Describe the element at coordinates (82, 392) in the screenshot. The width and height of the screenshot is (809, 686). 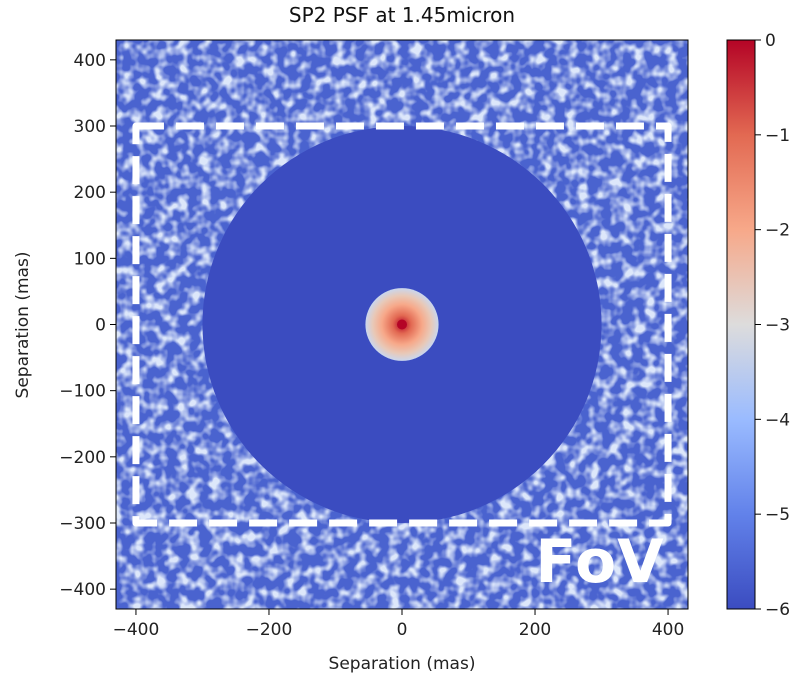
I see `y-tick-label: −100` at that location.